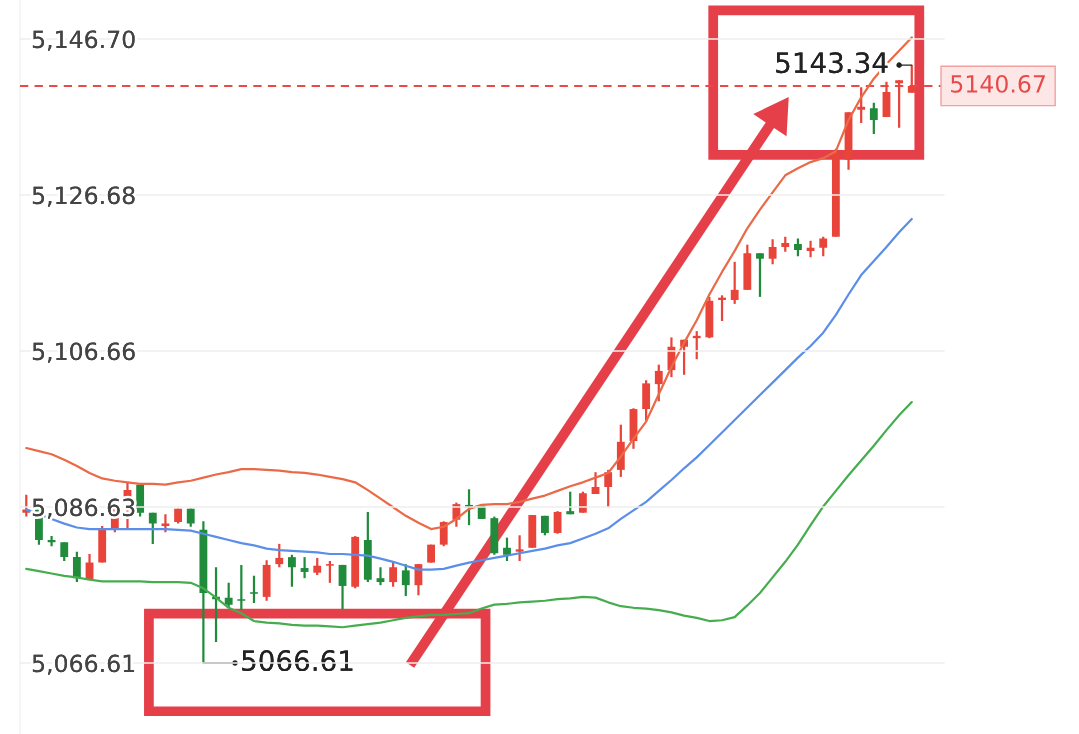 Image resolution: width=1079 pixels, height=734 pixels. I want to click on annotation: 5143.34, so click(832, 63).